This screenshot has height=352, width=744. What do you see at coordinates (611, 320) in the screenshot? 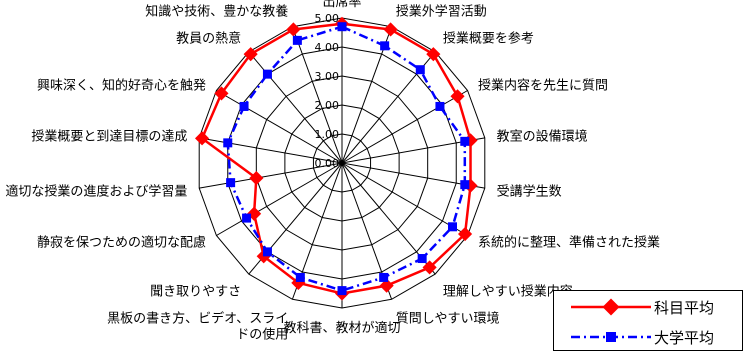
I see `legend-markers` at bounding box center [611, 320].